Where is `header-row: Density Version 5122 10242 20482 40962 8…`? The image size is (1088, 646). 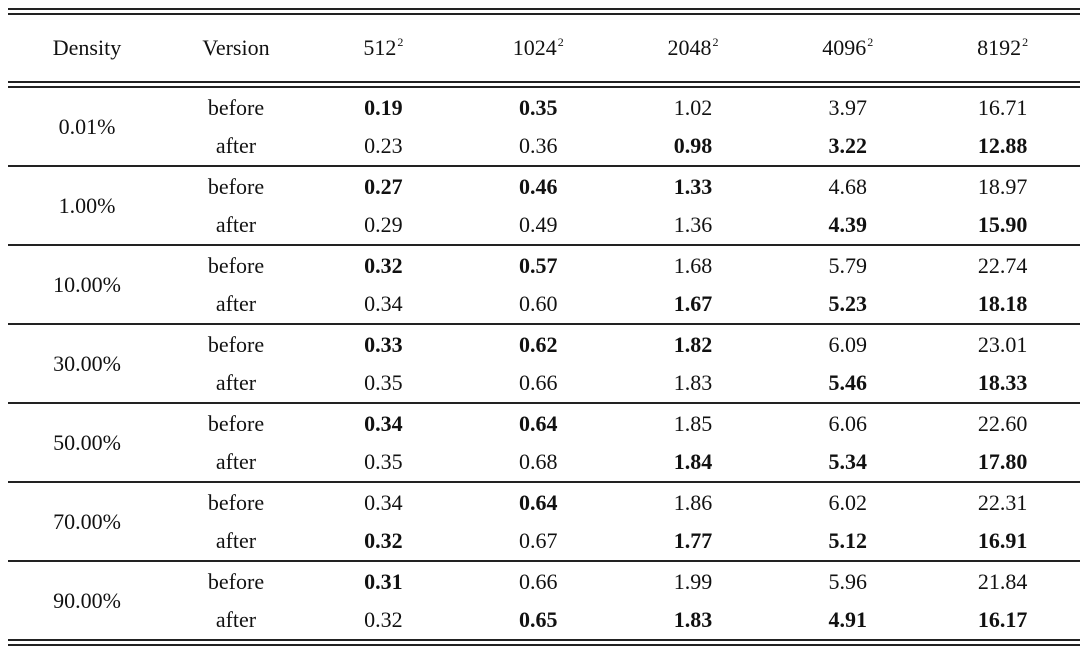
header-row: Density Version 5122 10242 20482 40962 8… is located at coordinates (544, 48).